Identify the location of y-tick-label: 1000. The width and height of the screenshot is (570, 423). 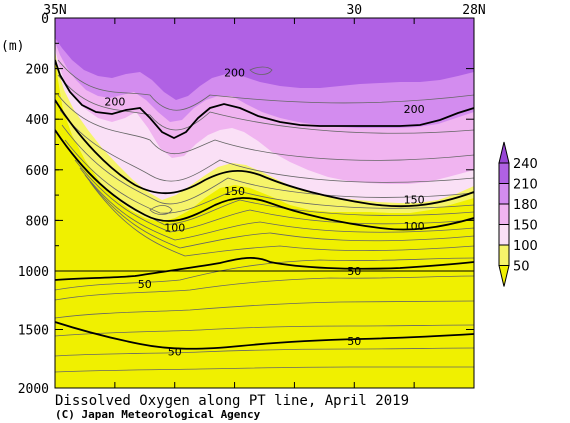
(33, 272).